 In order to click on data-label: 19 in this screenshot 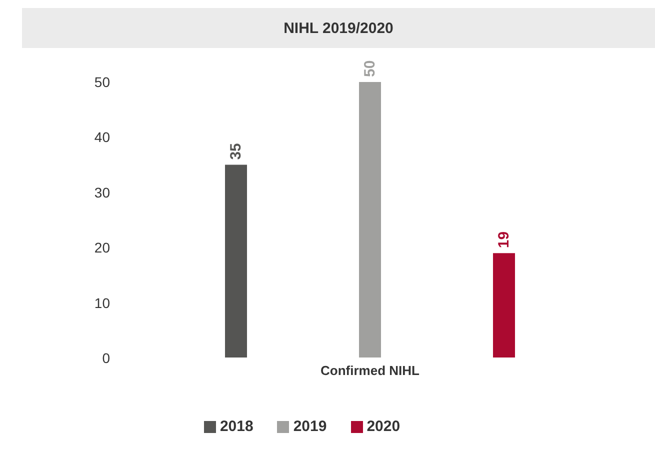, I will do `click(504, 239)`.